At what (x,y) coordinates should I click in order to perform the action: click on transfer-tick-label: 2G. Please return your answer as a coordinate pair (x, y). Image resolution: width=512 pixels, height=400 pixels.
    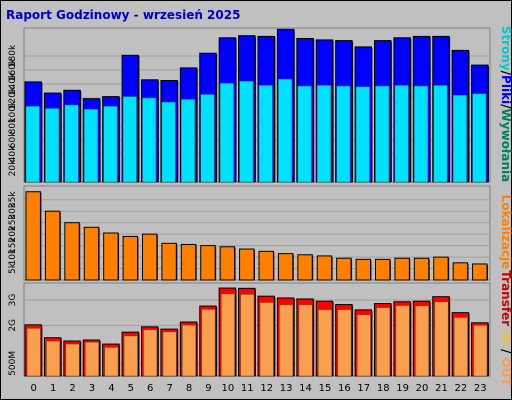
    Looking at the image, I should click on (13, 325).